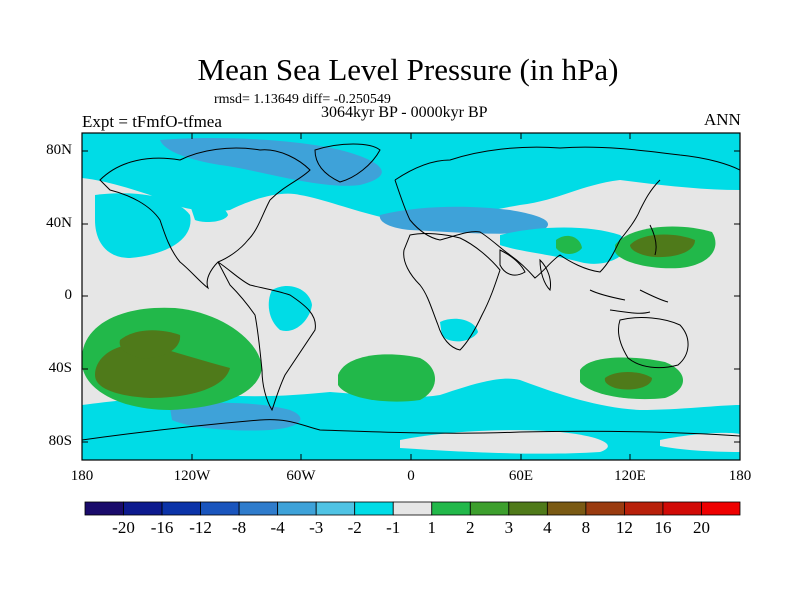  What do you see at coordinates (200, 527) in the screenshot?
I see `colorbar-tick-label: -12` at bounding box center [200, 527].